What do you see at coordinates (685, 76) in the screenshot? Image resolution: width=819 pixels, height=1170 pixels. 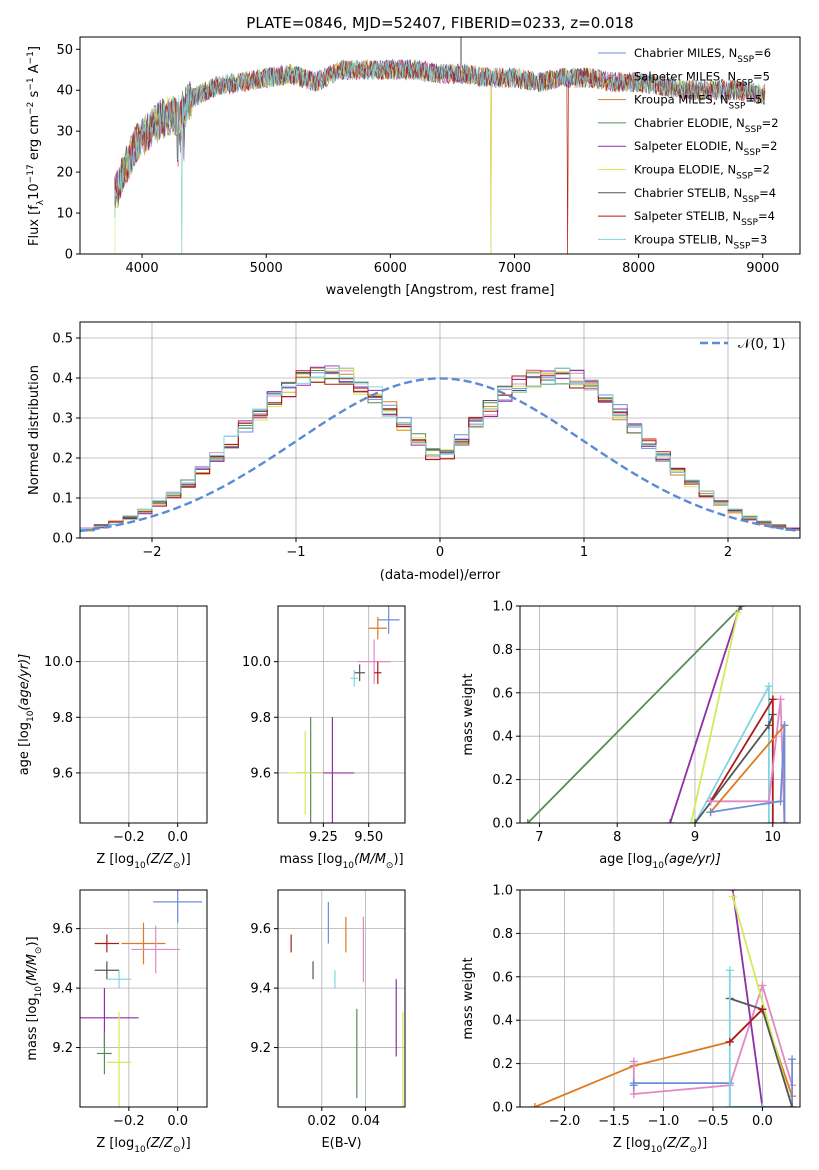 I see `label-part: Salpeter MILES, N` at bounding box center [685, 76].